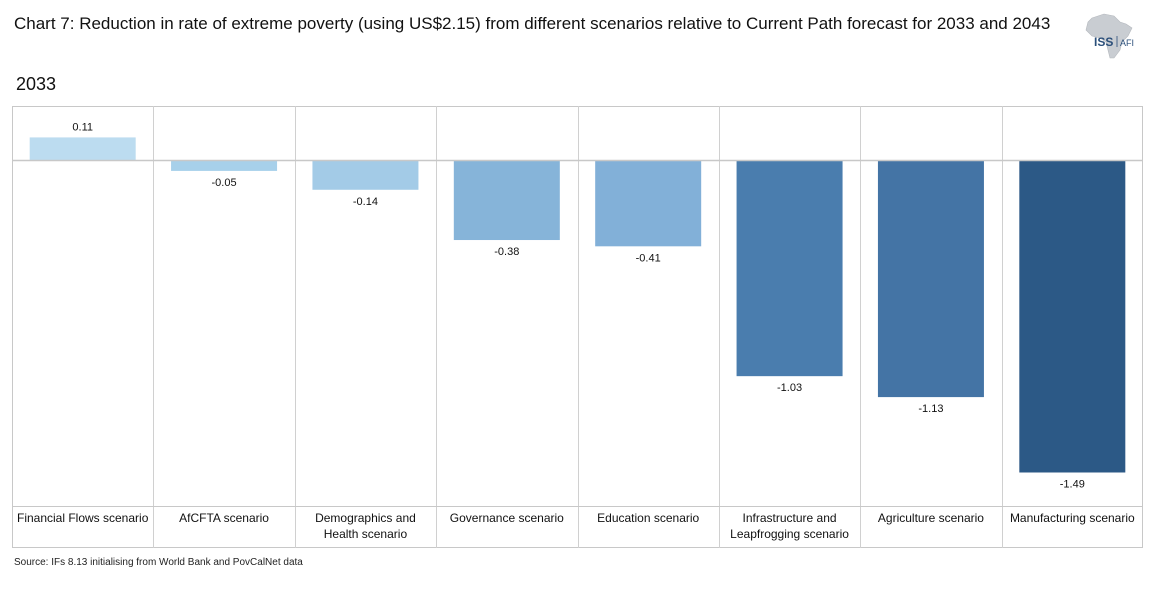 Image resolution: width=1155 pixels, height=592 pixels. What do you see at coordinates (1103, 42) in the screenshot?
I see `logo-iss-text: ISS` at bounding box center [1103, 42].